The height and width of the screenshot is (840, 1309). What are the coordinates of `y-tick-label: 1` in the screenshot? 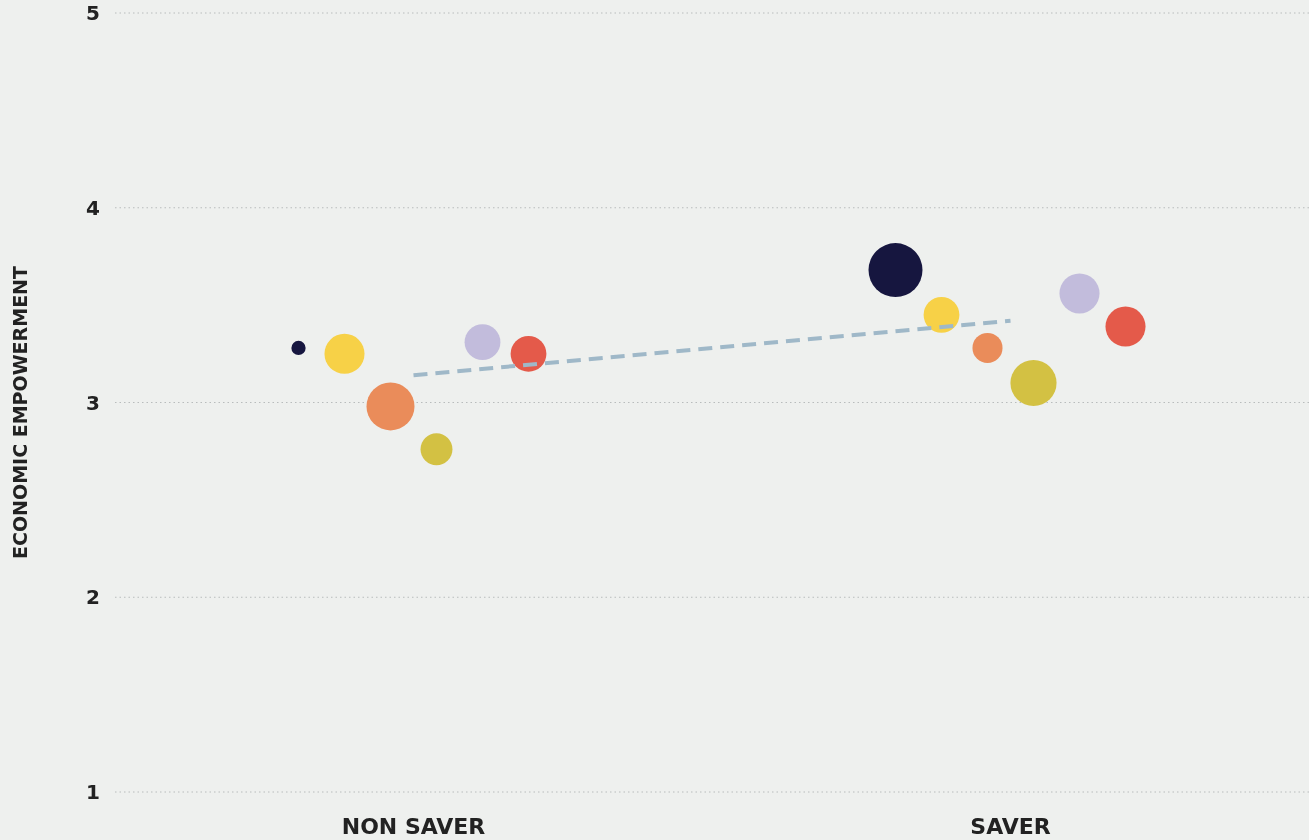 It's located at (93, 792).